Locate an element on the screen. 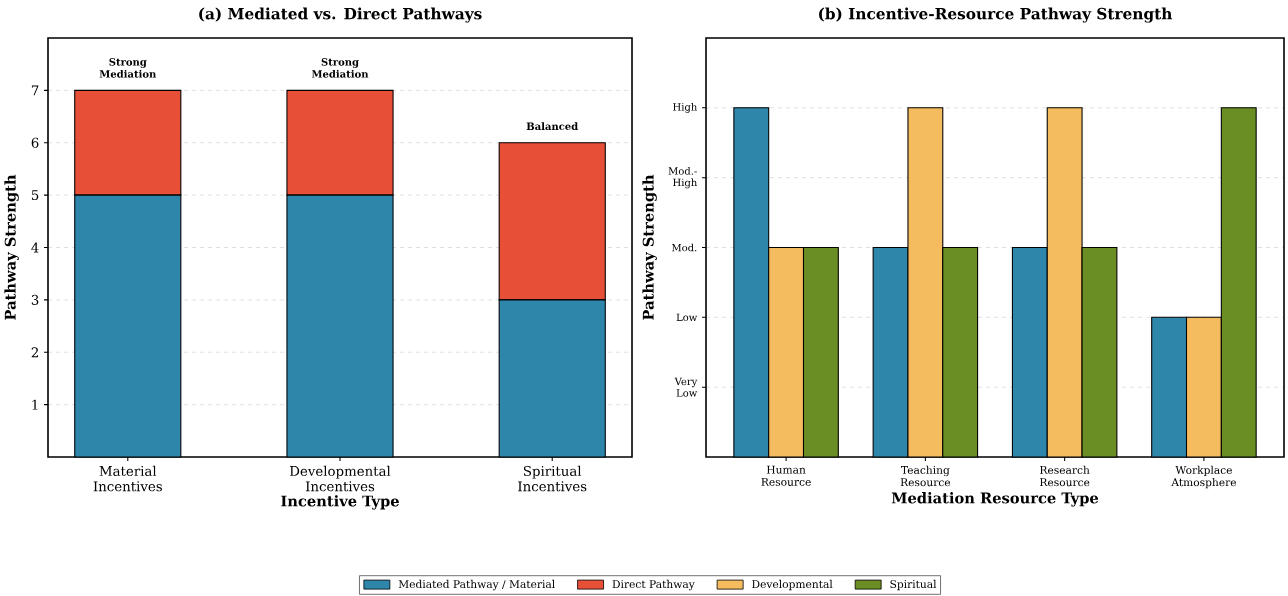  text: High is located at coordinates (685, 107).